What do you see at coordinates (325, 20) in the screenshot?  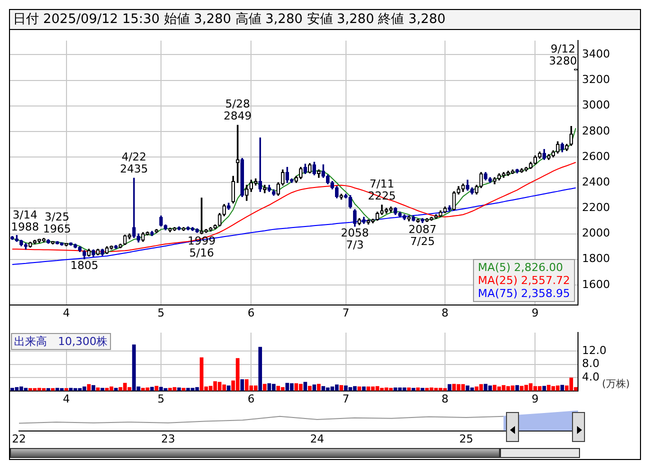 I see `chart-title: 日付 2025/09/12 15:30 始値 3,280 高値 3,280 安値 3,280 終値 3,280` at bounding box center [325, 20].